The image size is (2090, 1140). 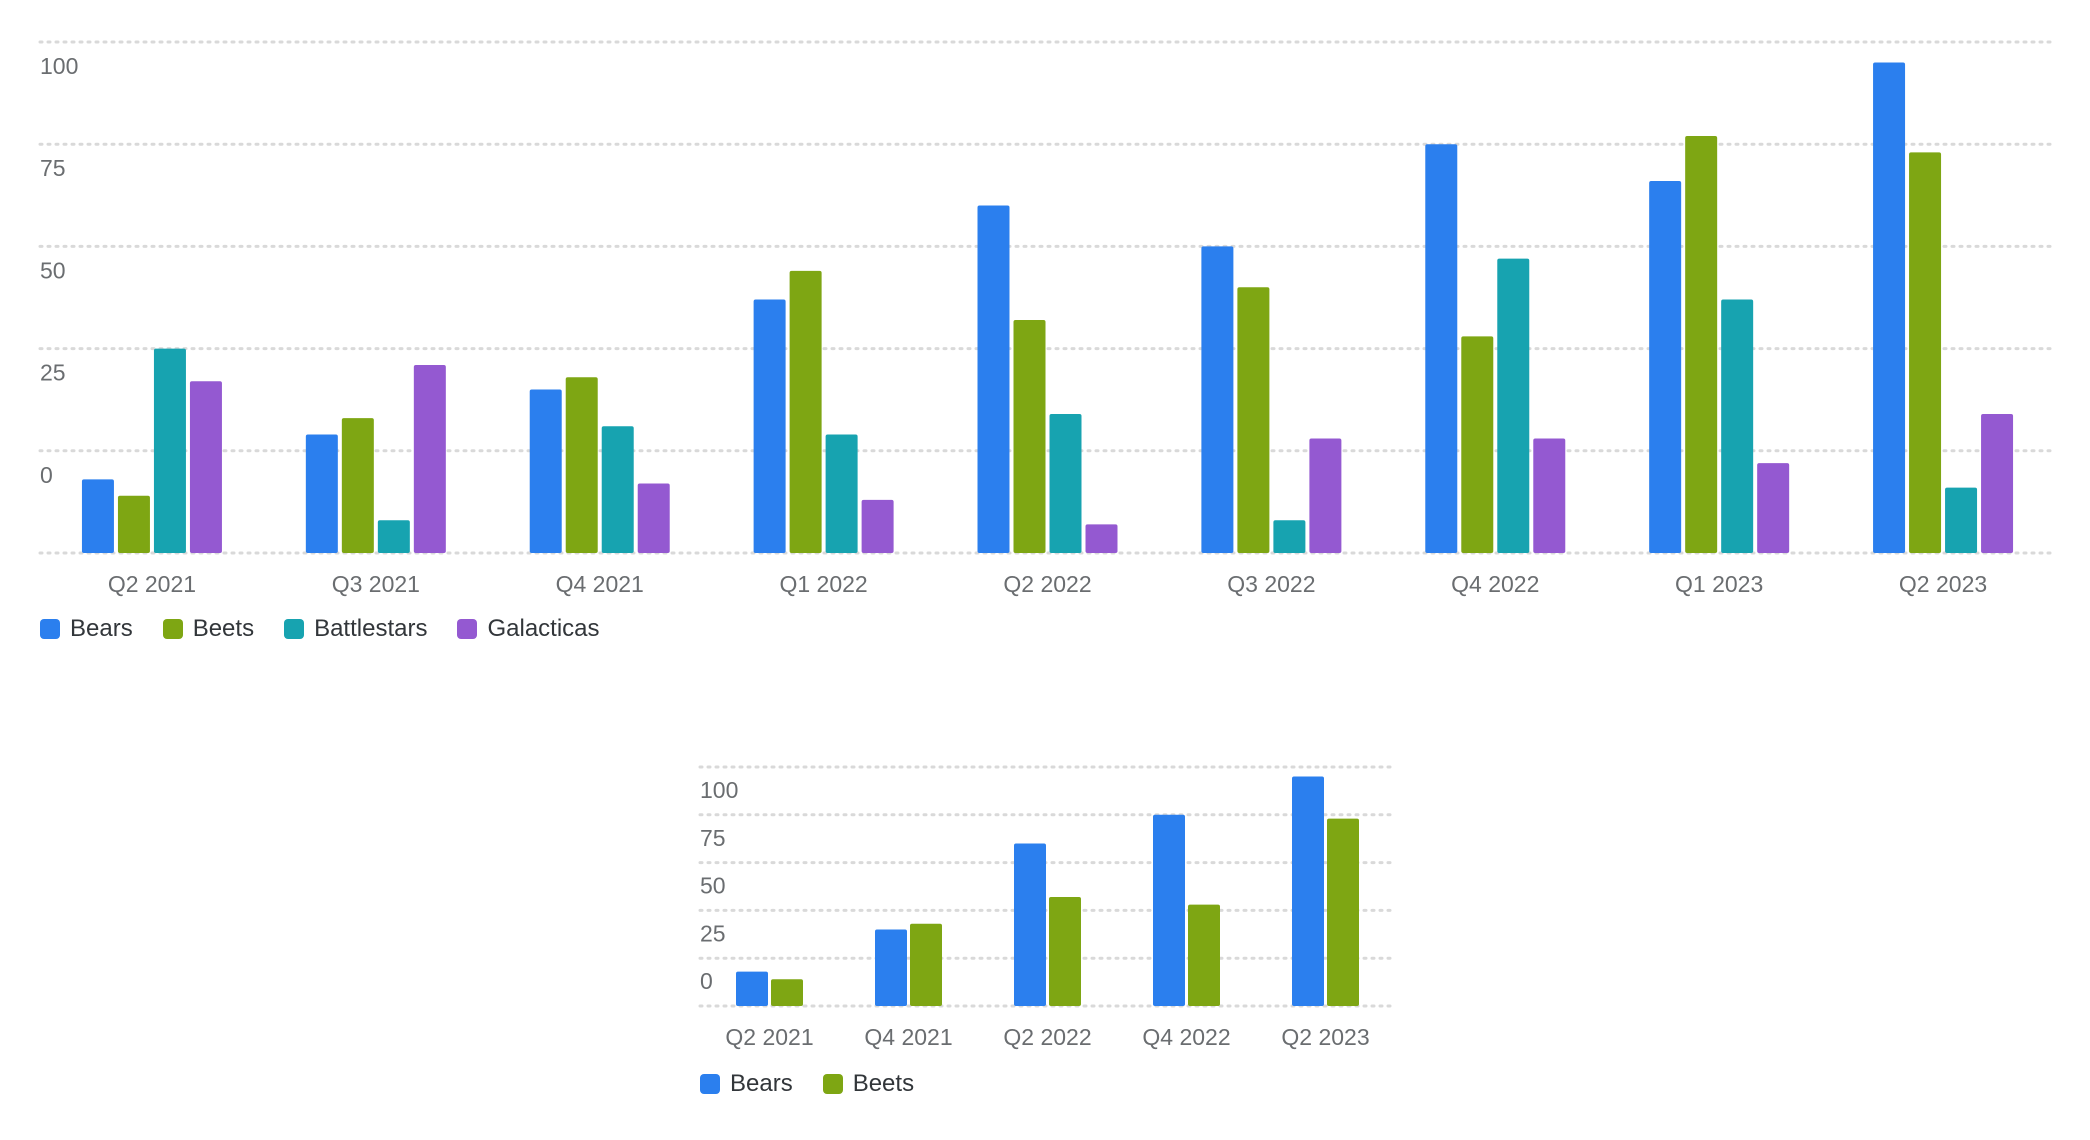 What do you see at coordinates (205, 467) in the screenshot?
I see `bar-galacticas-q2-2021` at bounding box center [205, 467].